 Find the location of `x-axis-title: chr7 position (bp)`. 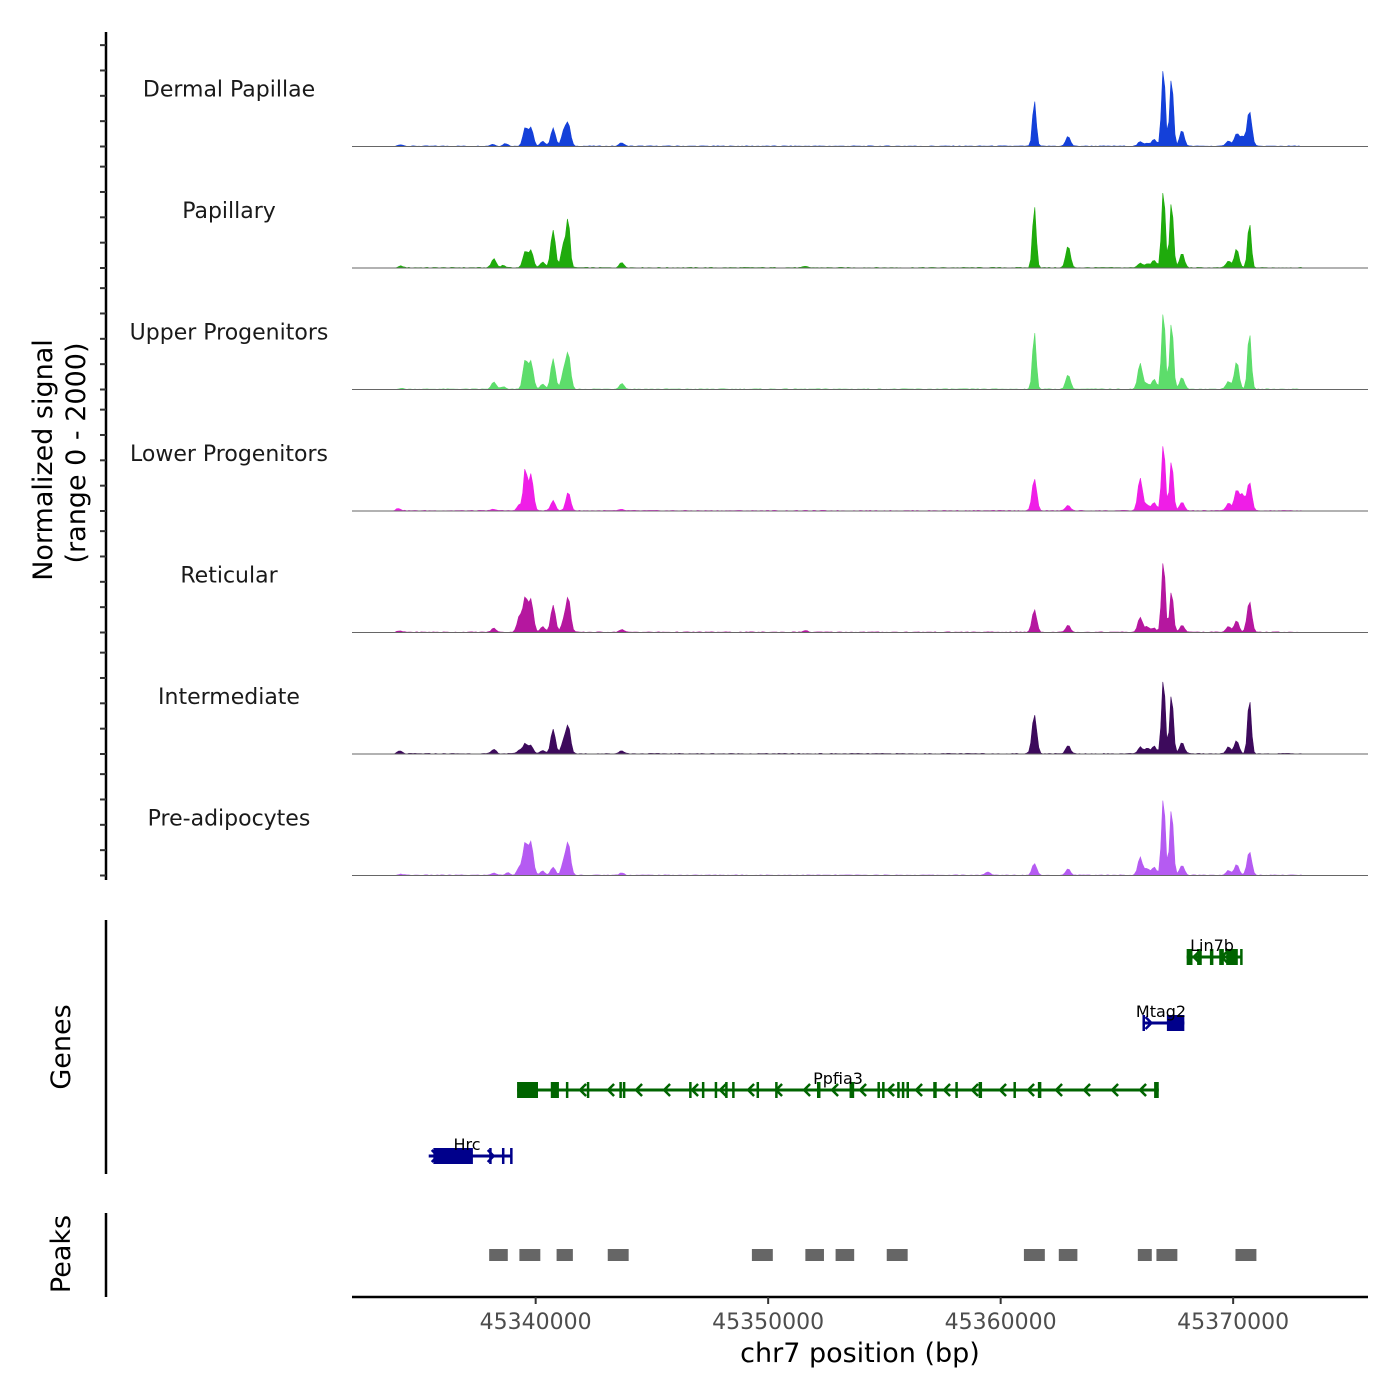

x-axis-title: chr7 position (bp) is located at coordinates (860, 1353).